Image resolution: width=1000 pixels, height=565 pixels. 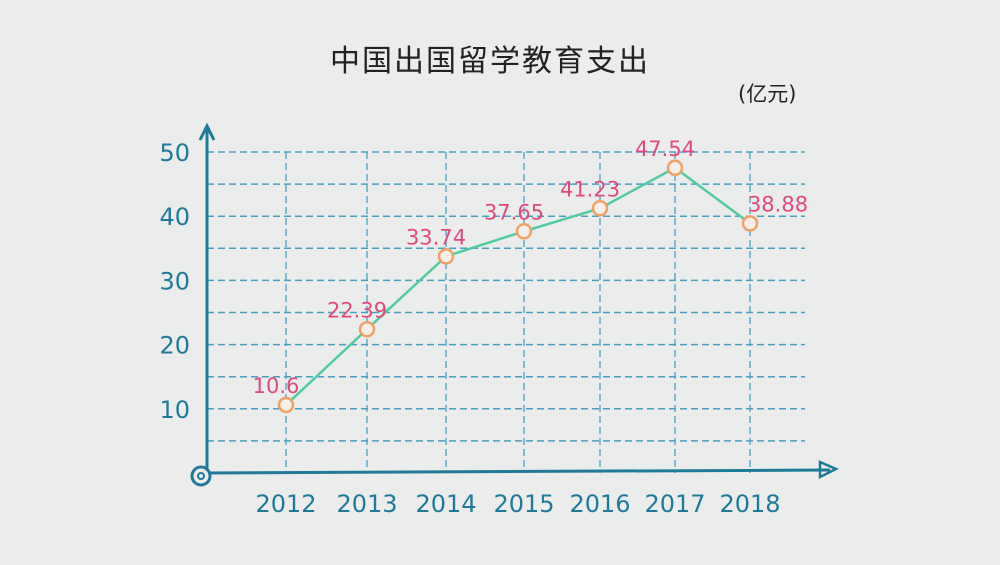 I want to click on data-label: 33.74, so click(x=436, y=237).